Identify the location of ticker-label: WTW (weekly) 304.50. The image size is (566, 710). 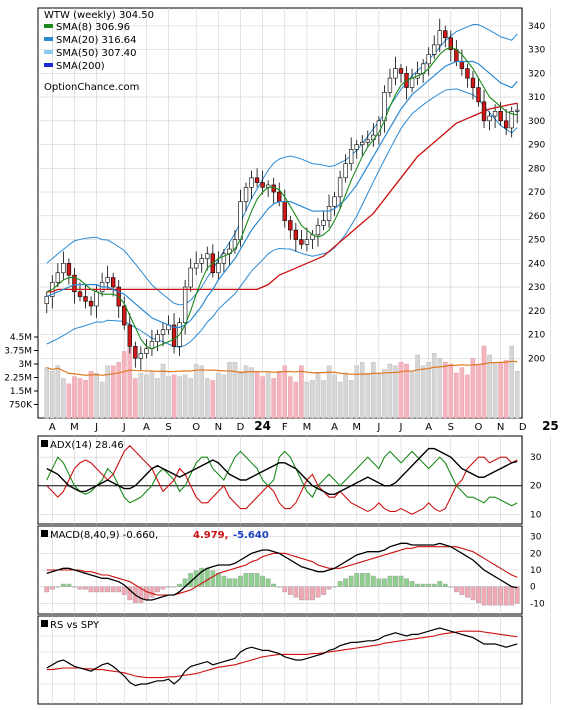
(99, 15).